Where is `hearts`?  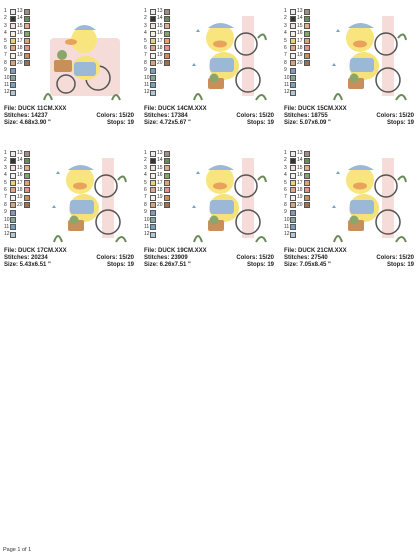 hearts is located at coordinates (196, 189).